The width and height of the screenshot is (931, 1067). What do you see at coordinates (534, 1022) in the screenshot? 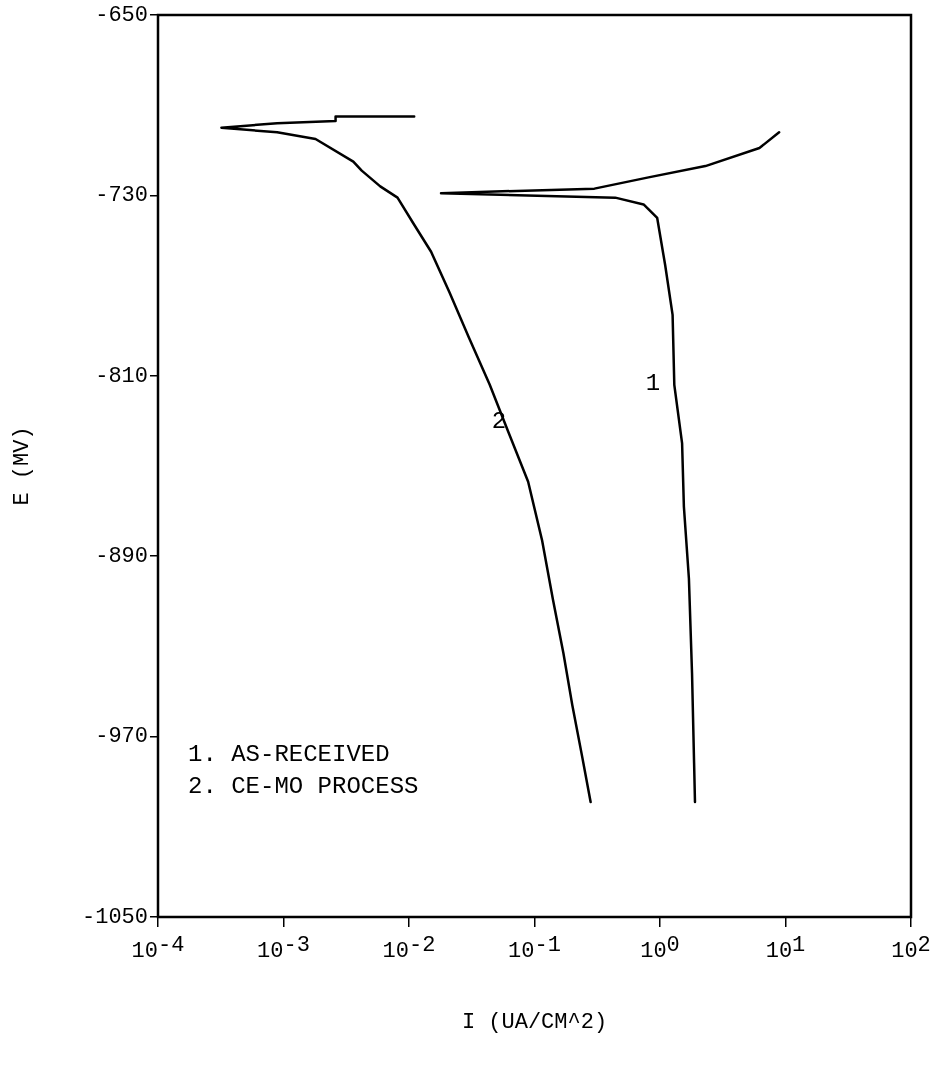
I see `x-axis-title: I (UA/CM^2)` at bounding box center [534, 1022].